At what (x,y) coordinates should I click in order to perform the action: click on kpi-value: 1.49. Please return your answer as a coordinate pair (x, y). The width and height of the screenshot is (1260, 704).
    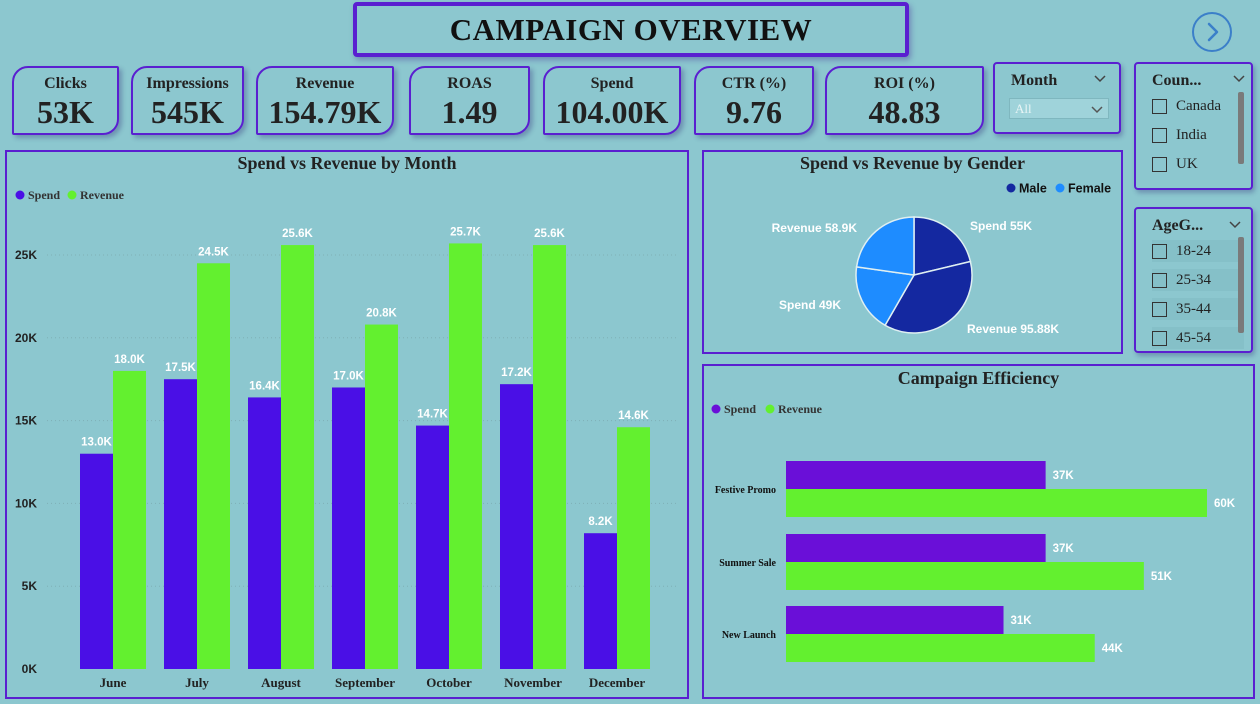
    Looking at the image, I should click on (469, 112).